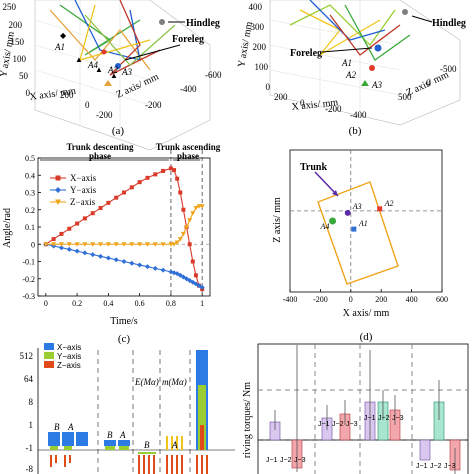 This screenshot has height=474, width=474. I want to click on panel-e-legend-y: Y−axis, so click(69, 356).